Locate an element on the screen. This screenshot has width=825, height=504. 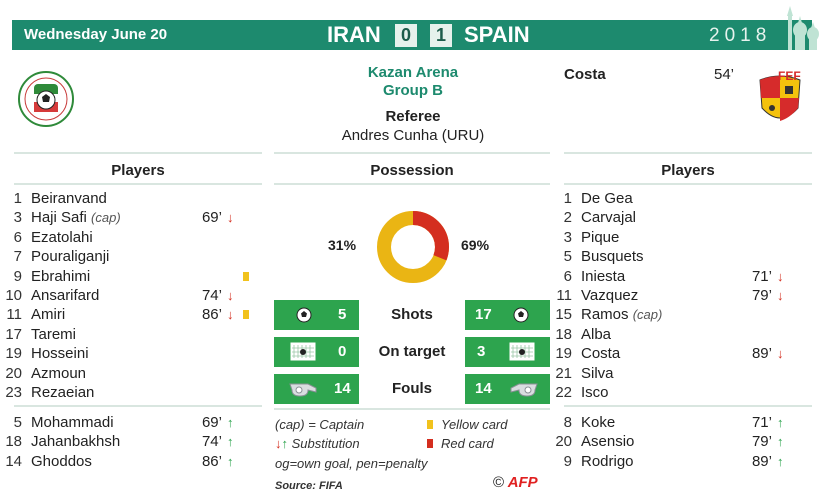
captain-marker: (cap) is located at coordinates (647, 315).